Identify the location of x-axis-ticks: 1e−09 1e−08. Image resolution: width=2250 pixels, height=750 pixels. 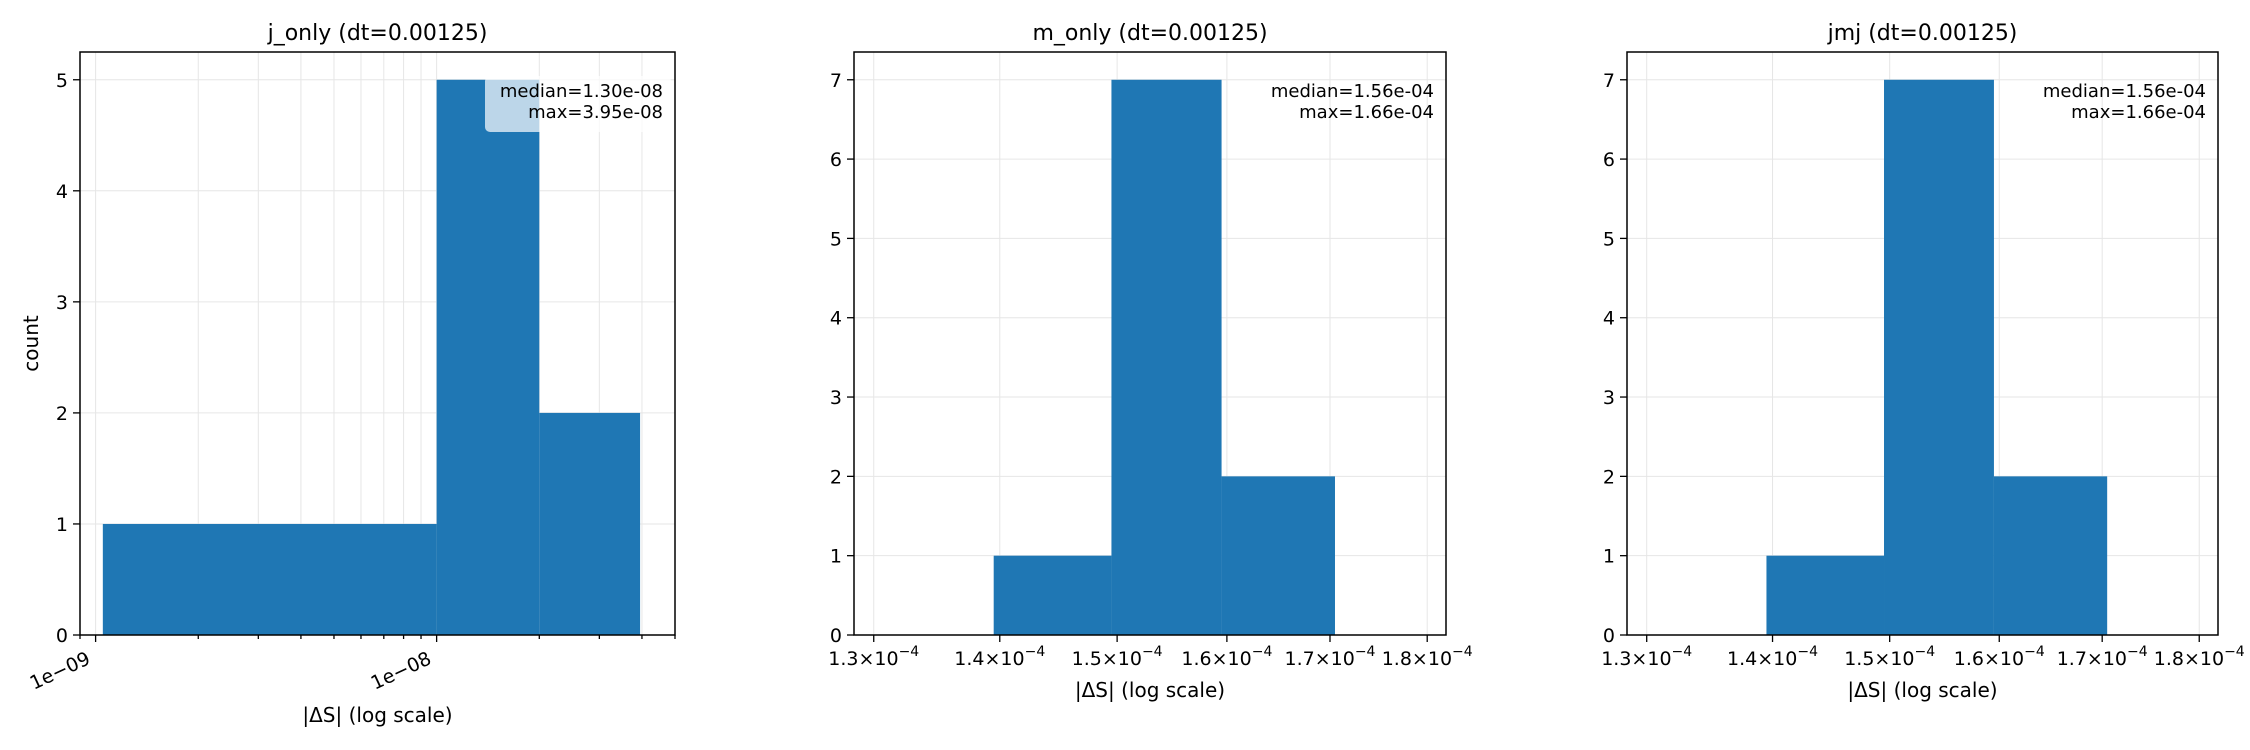
(351, 665).